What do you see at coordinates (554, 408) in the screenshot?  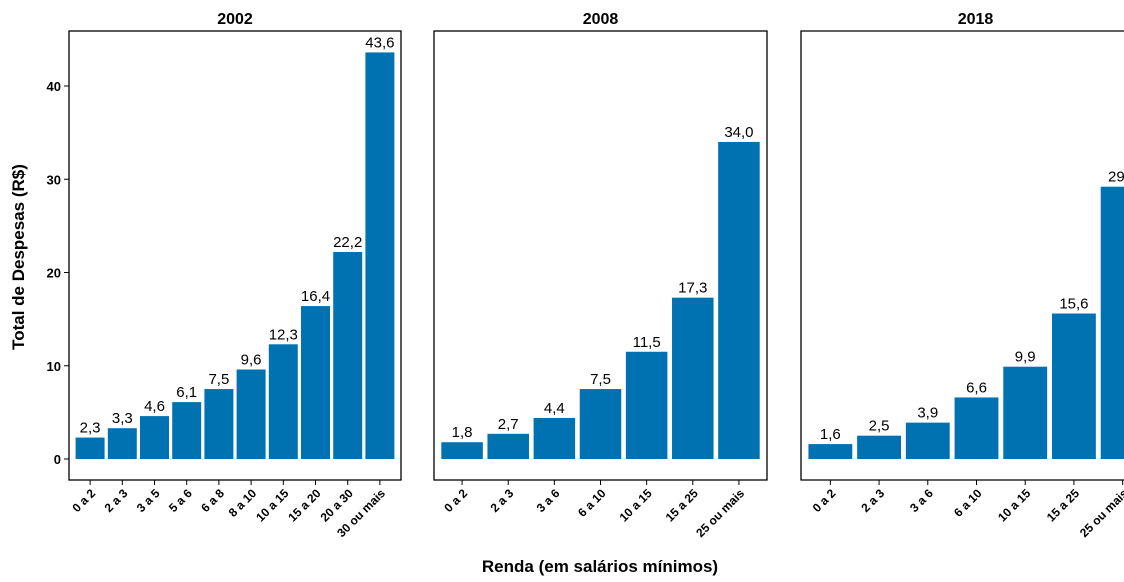 I see `bar-value-label: 4,4` at bounding box center [554, 408].